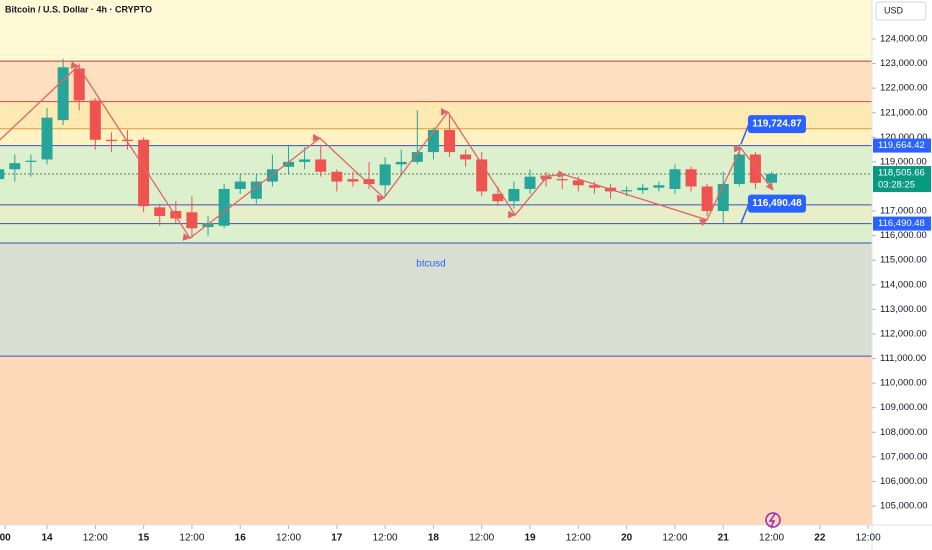 This screenshot has height=550, width=932. Describe the element at coordinates (903, 358) in the screenshot. I see `y-tick-label: 111,000.00` at that location.